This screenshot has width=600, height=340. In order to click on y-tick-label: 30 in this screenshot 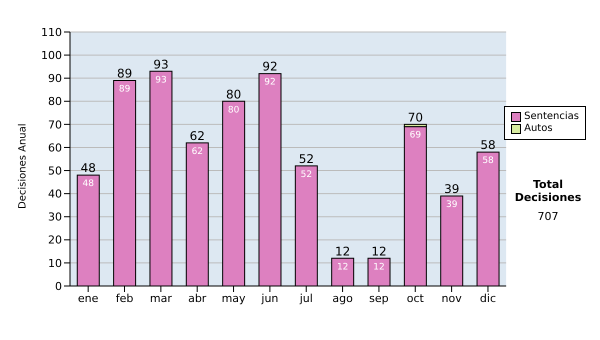, I will do `click(55, 217)`.